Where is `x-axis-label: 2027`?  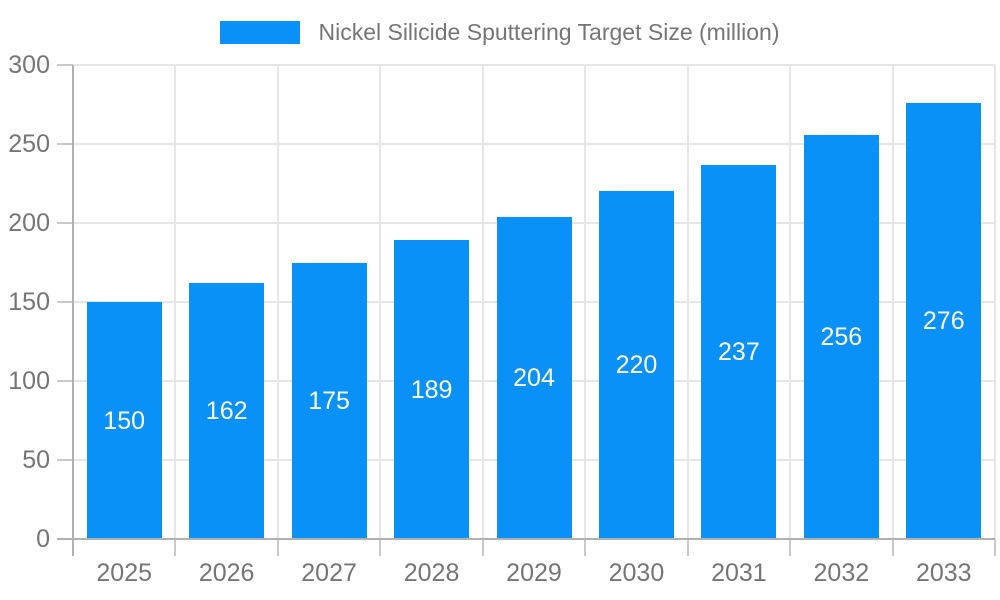 x-axis-label: 2027 is located at coordinates (329, 573).